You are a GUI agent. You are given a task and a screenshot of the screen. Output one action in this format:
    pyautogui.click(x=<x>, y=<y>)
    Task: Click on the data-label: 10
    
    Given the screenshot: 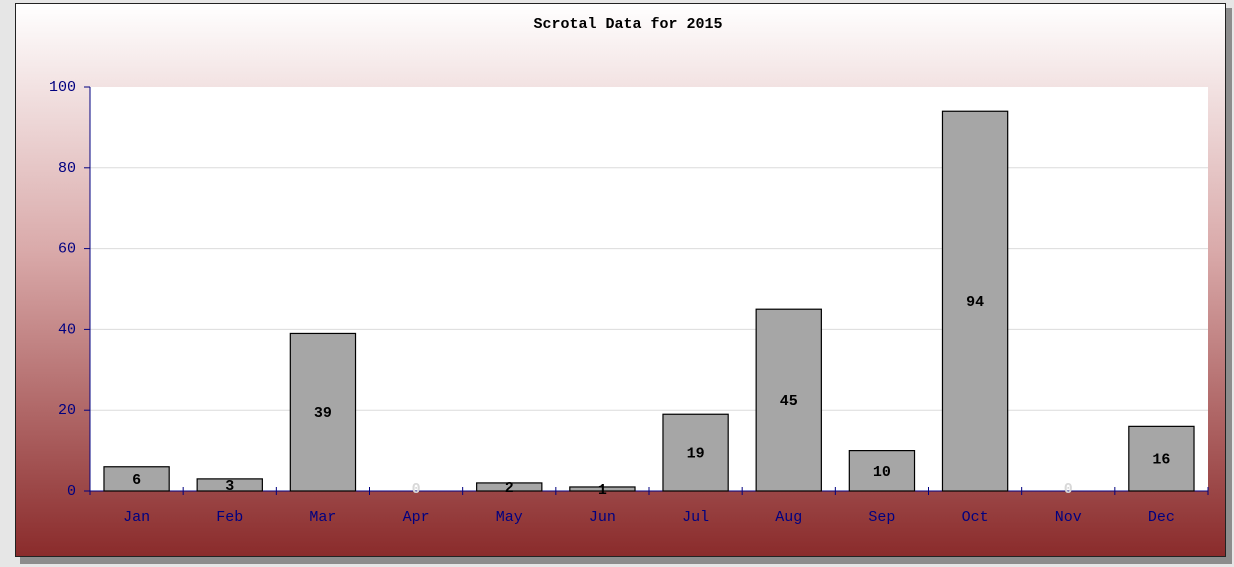 What is the action you would take?
    pyautogui.click(x=882, y=472)
    